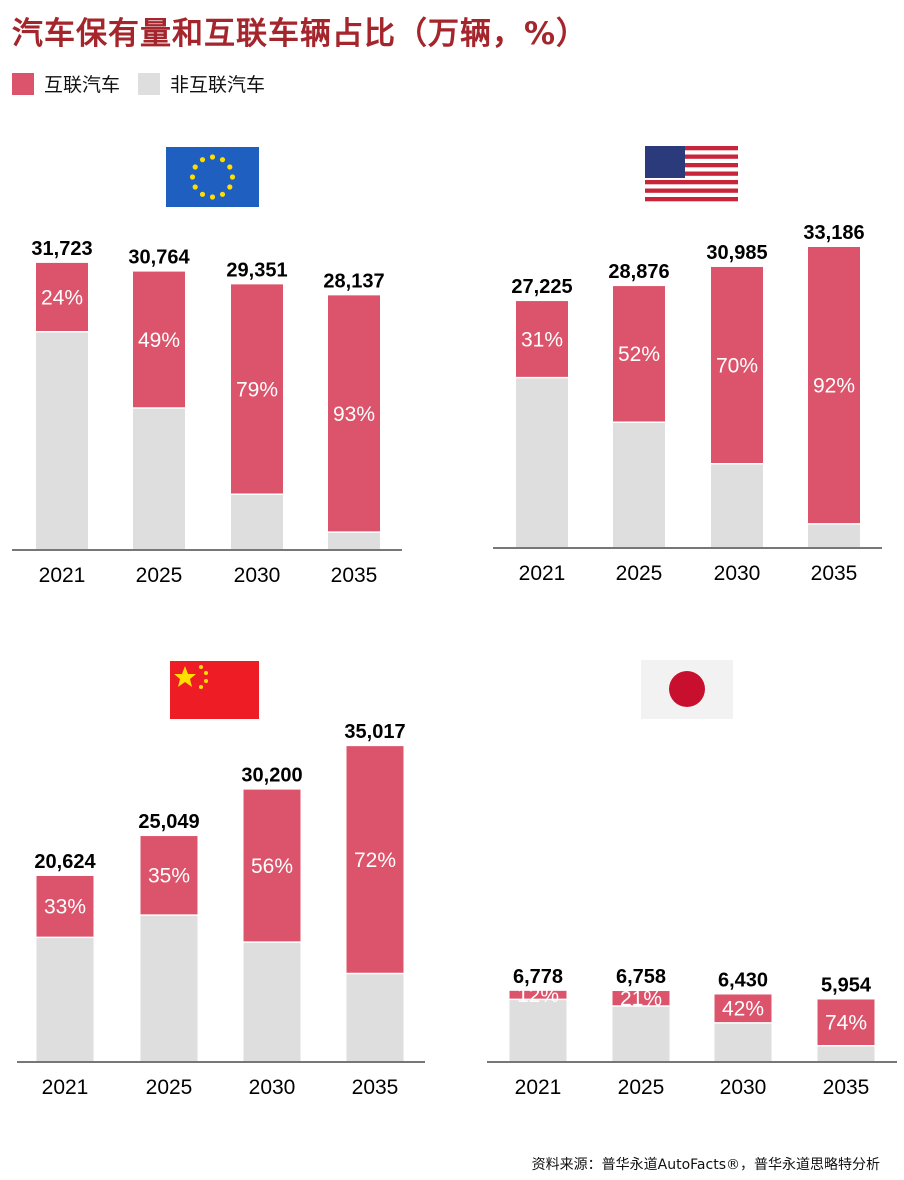 This screenshot has height=1180, width=904. What do you see at coordinates (61, 249) in the screenshot?
I see `total-label: 31,723` at bounding box center [61, 249].